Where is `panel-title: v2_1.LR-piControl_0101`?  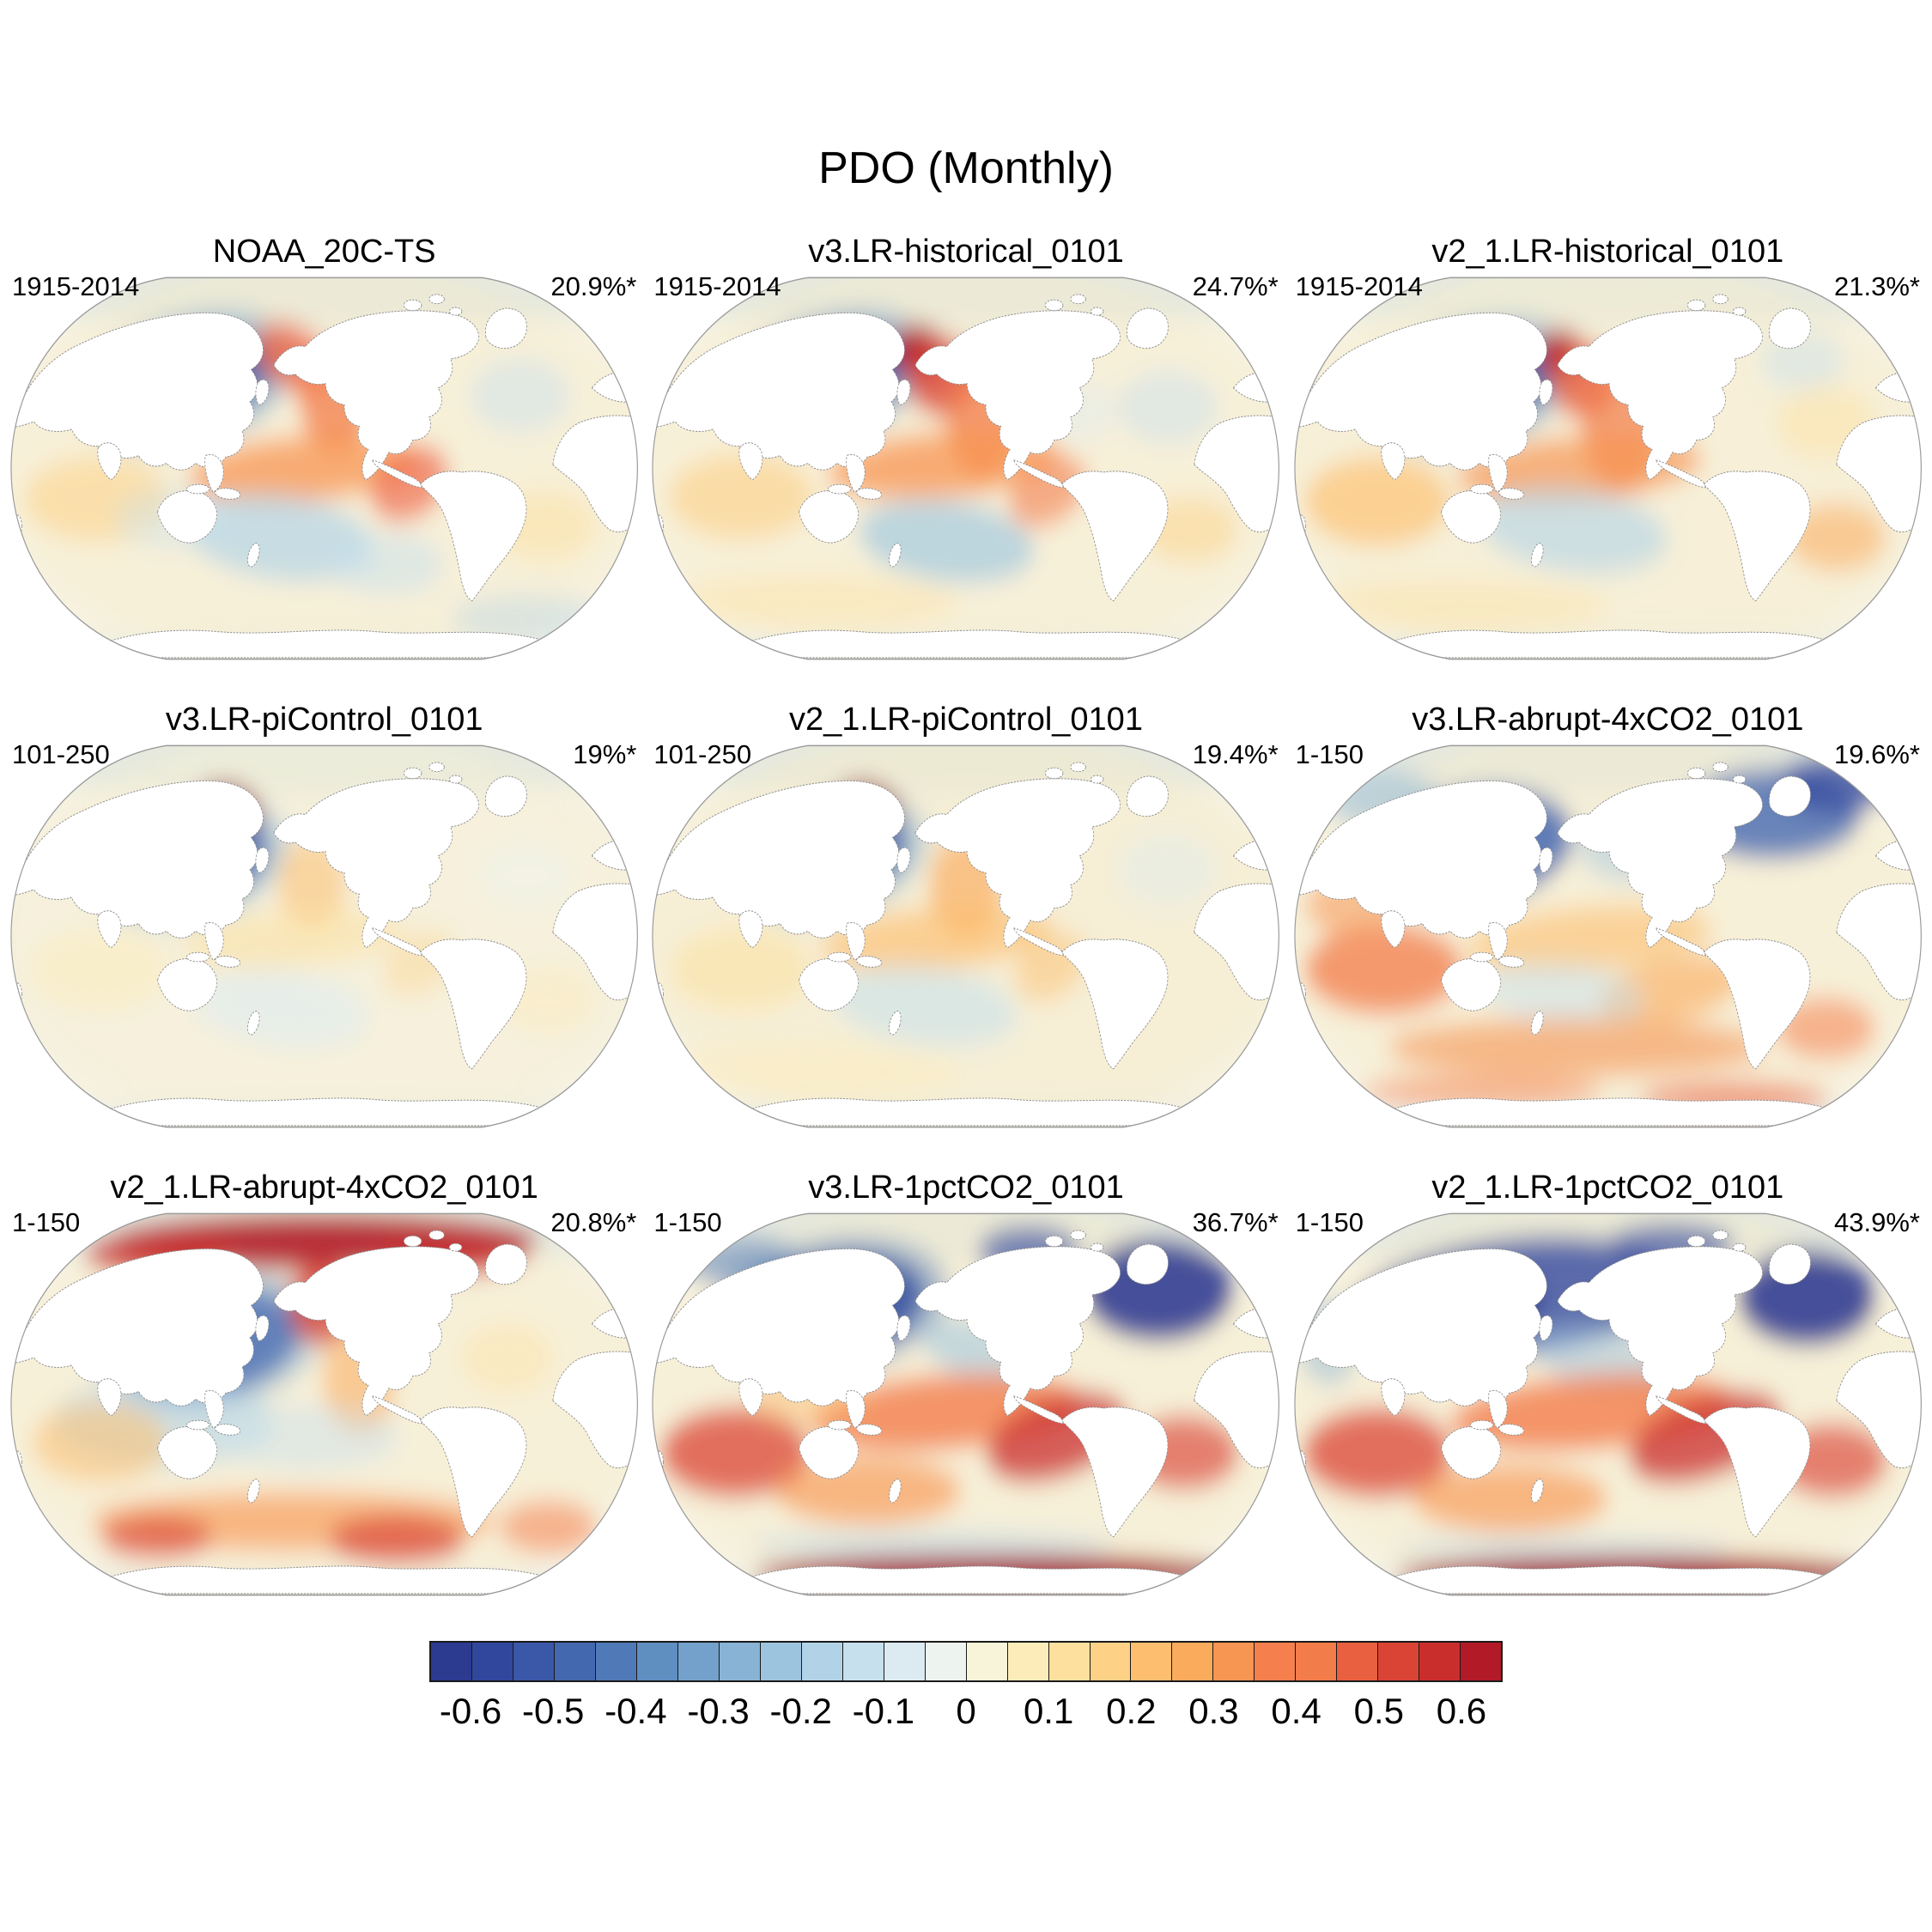 panel-title: v2_1.LR-piControl_0101 is located at coordinates (966, 720).